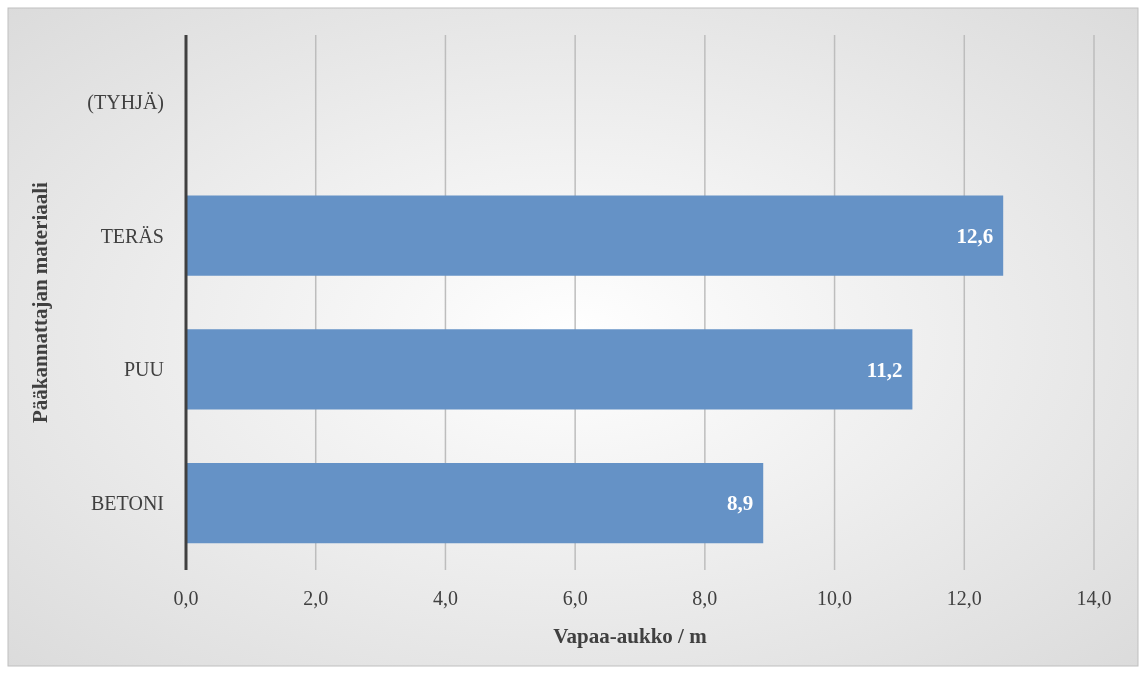 This screenshot has height=674, width=1146. What do you see at coordinates (125, 102) in the screenshot?
I see `y-tick-label: (TYHJÄ)` at bounding box center [125, 102].